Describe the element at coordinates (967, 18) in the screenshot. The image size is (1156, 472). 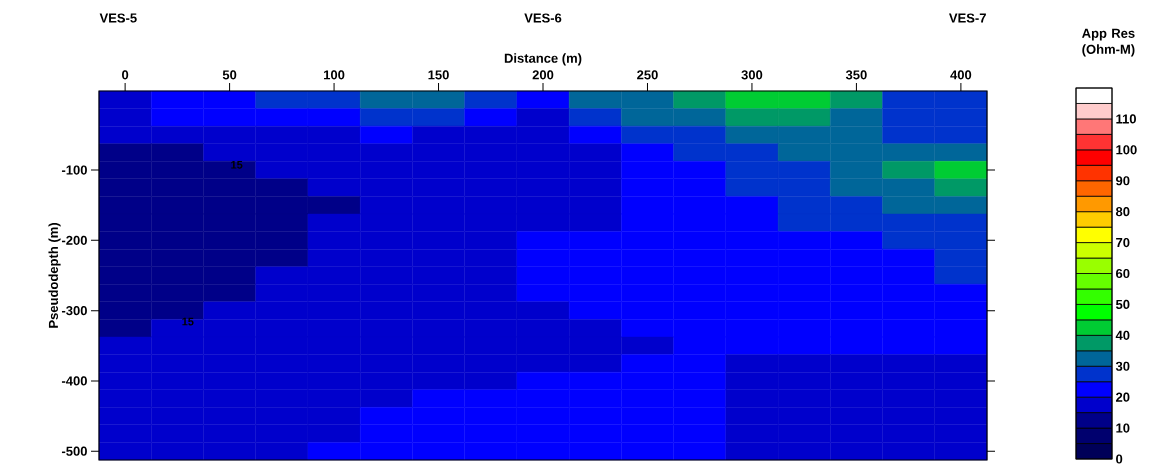
I see `text: VES-7` at that location.